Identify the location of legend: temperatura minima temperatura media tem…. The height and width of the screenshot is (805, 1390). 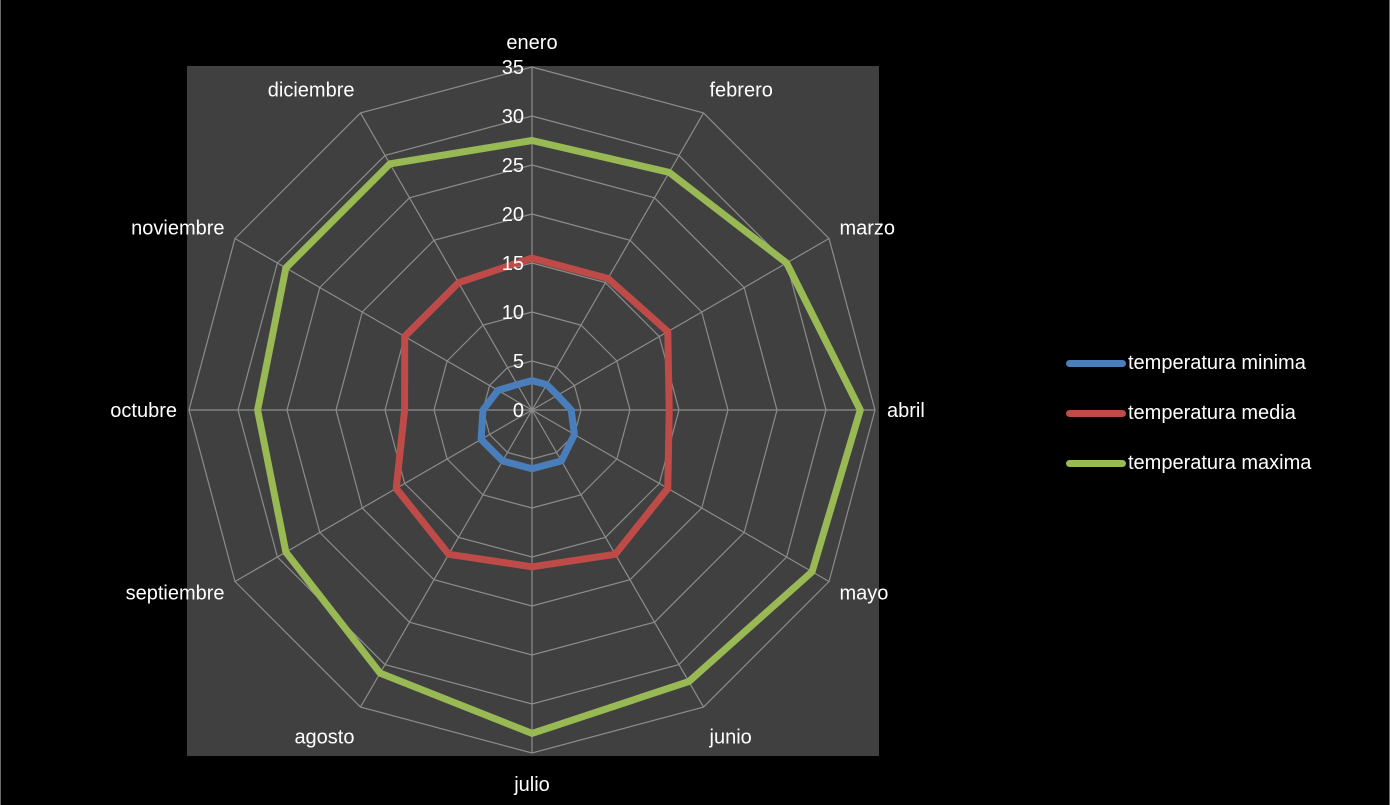
(1226, 420).